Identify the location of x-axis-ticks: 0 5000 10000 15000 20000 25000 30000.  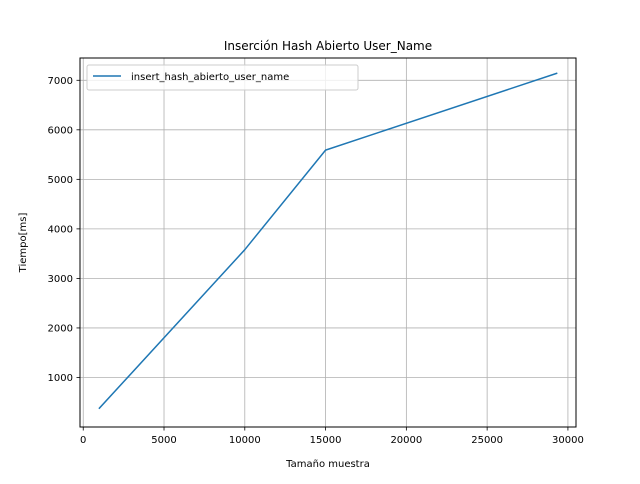
(332, 436).